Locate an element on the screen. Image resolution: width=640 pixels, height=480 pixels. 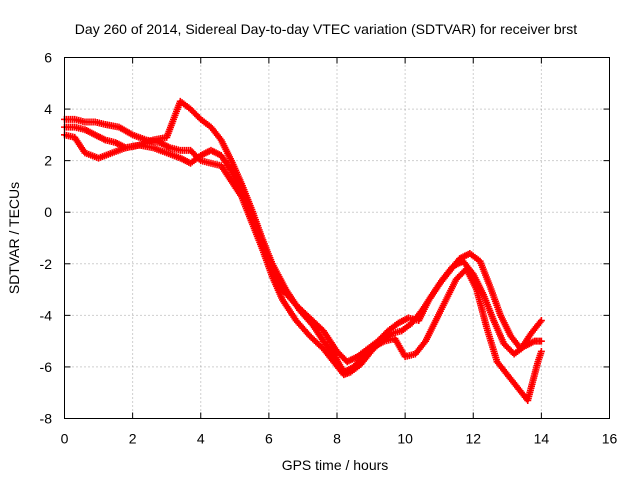
y-tick-label: 4 is located at coordinates (48, 109).